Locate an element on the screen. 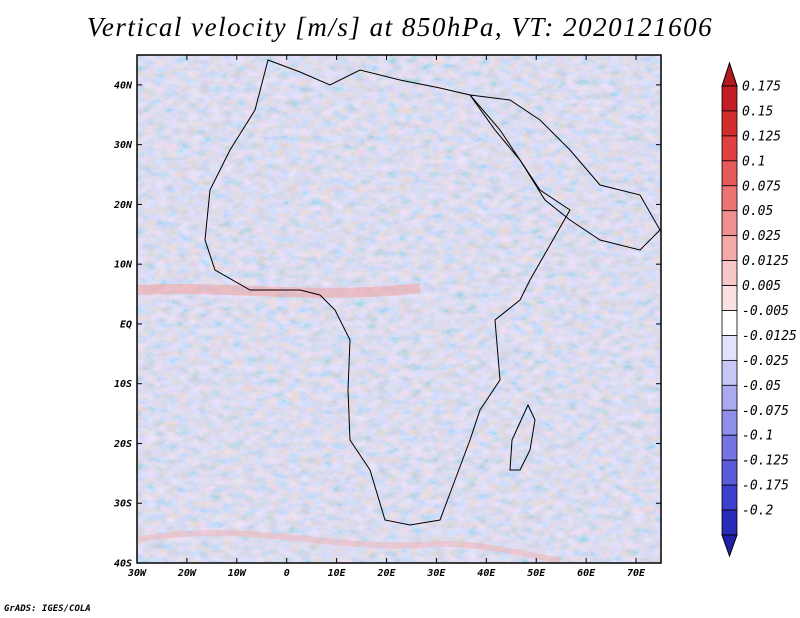  colorbar-label: 0.1 is located at coordinates (753, 161).